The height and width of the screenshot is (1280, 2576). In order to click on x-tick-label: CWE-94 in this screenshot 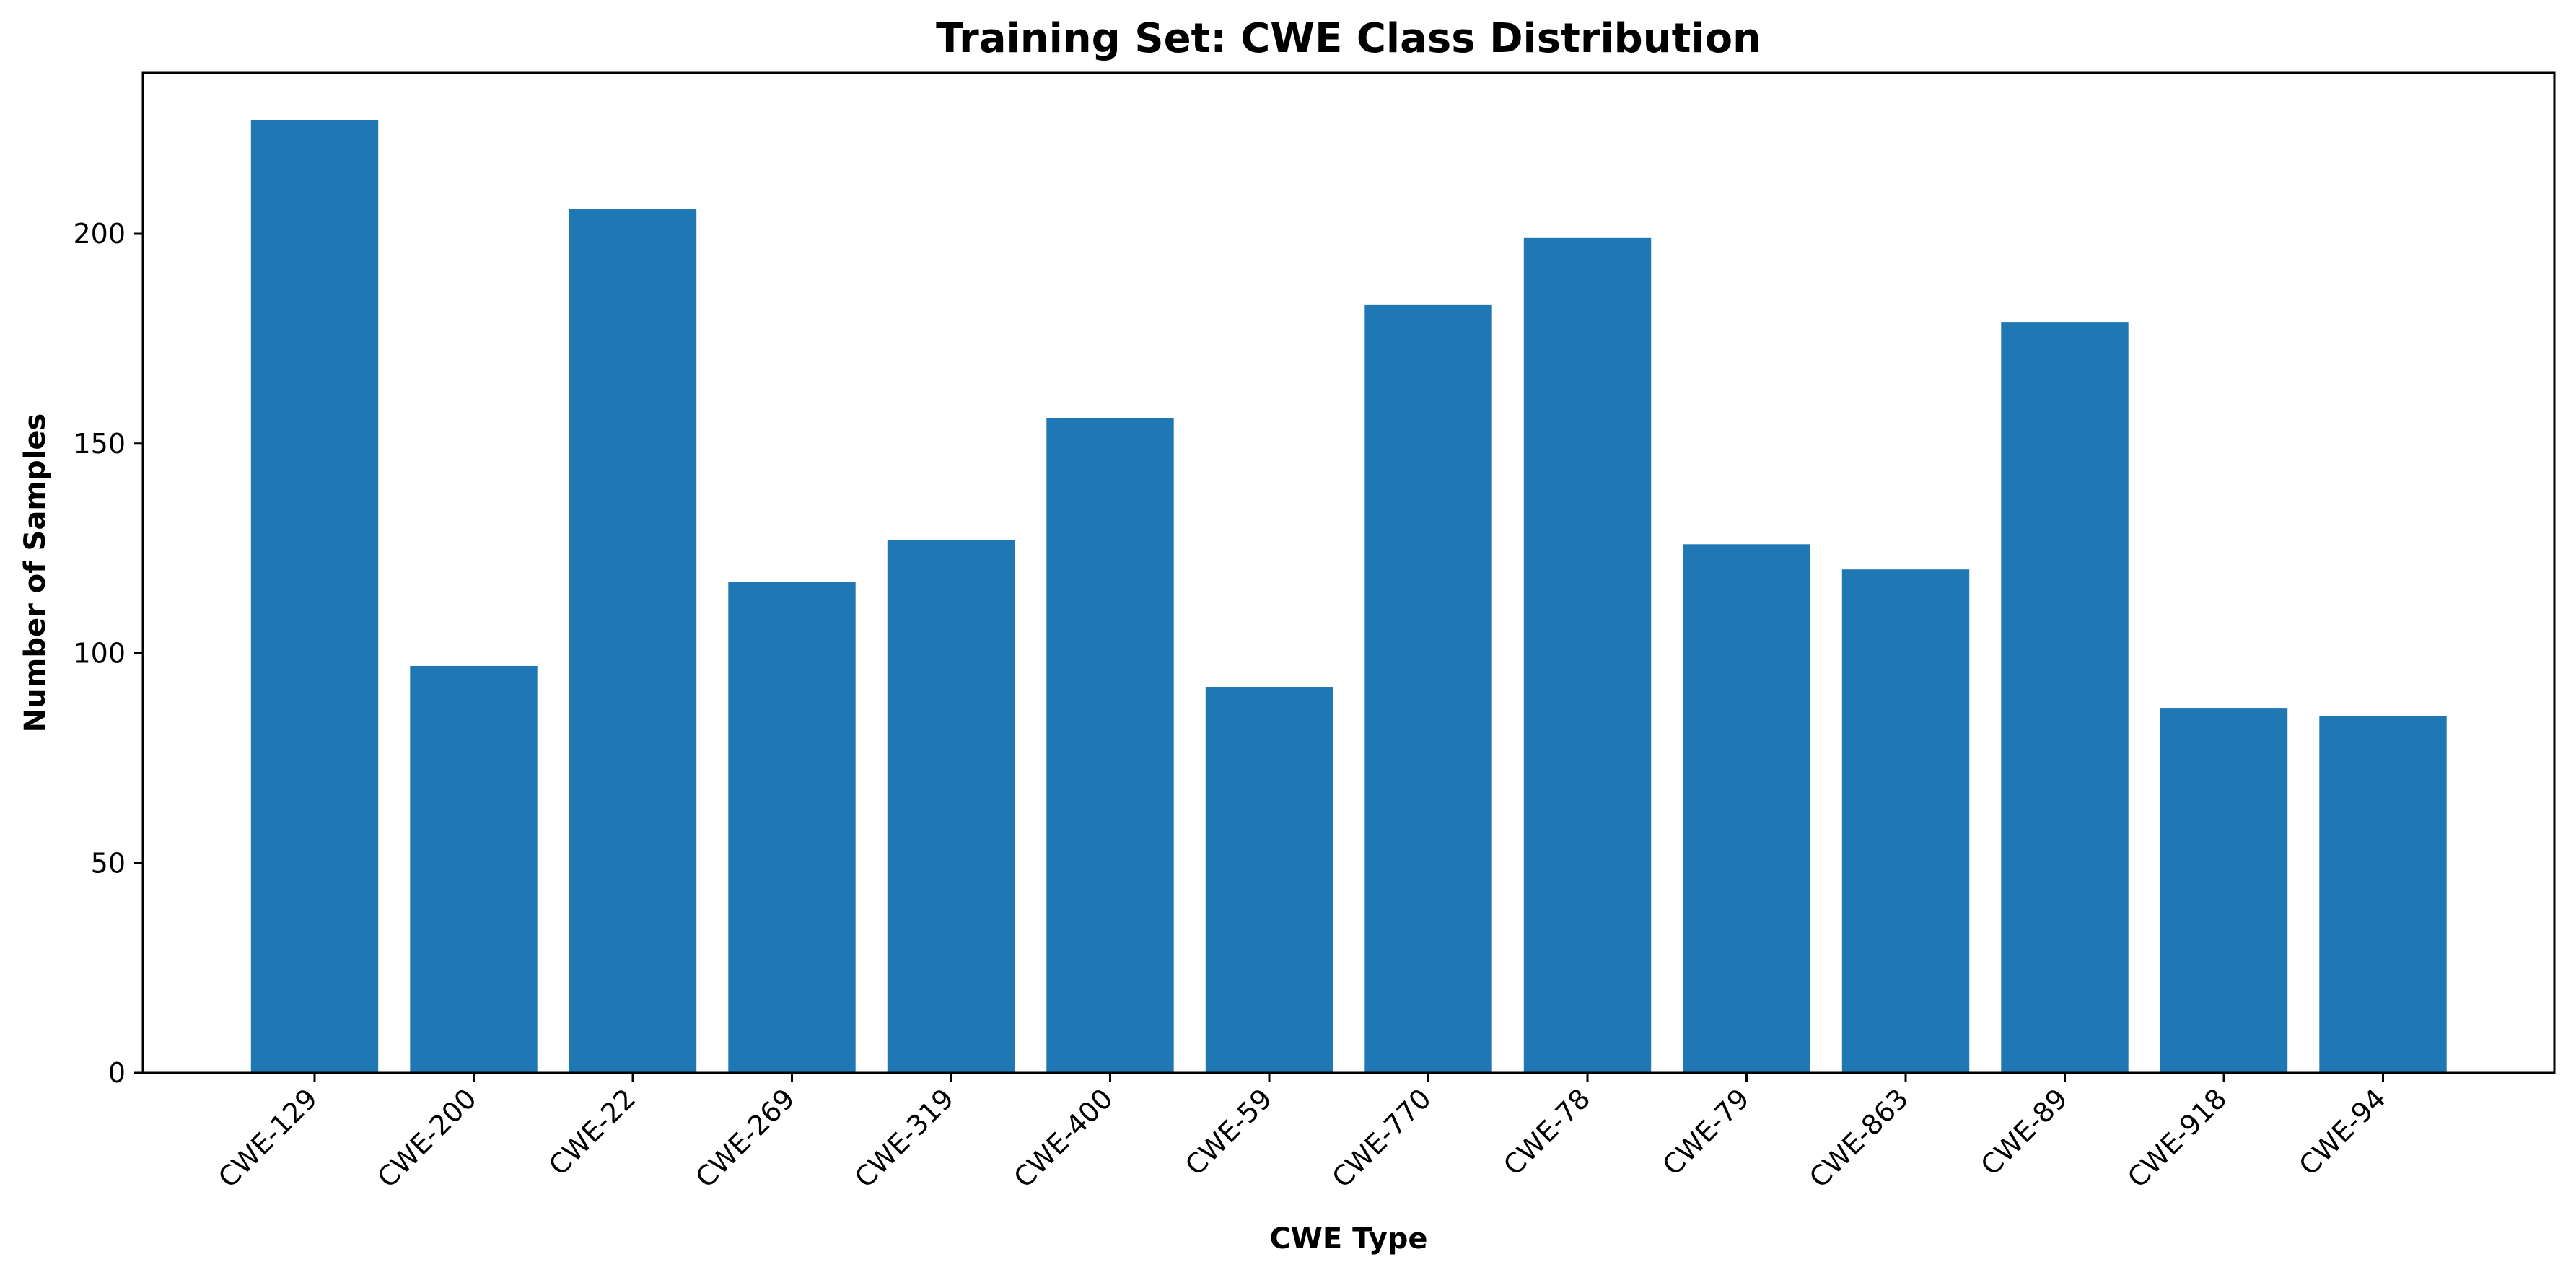, I will do `click(2342, 1131)`.